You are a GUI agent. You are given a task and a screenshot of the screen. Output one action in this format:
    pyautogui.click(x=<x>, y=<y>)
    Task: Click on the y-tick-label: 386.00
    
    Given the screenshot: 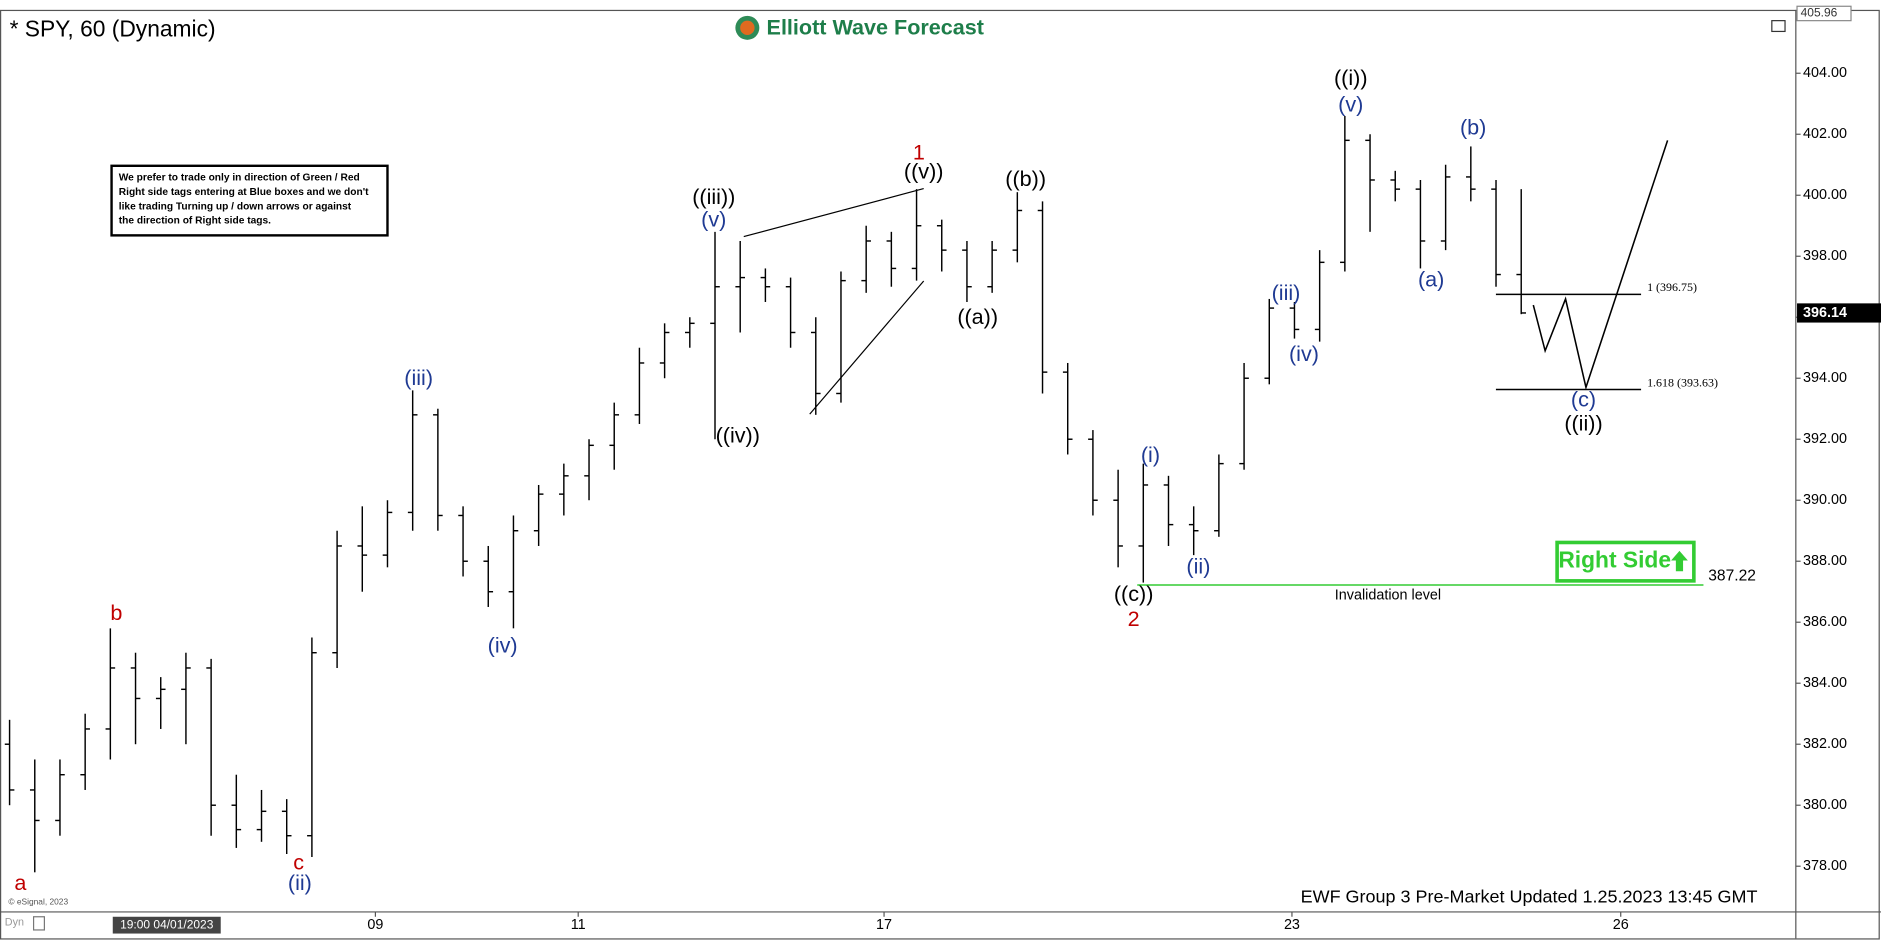 What is the action you would take?
    pyautogui.click(x=1825, y=622)
    